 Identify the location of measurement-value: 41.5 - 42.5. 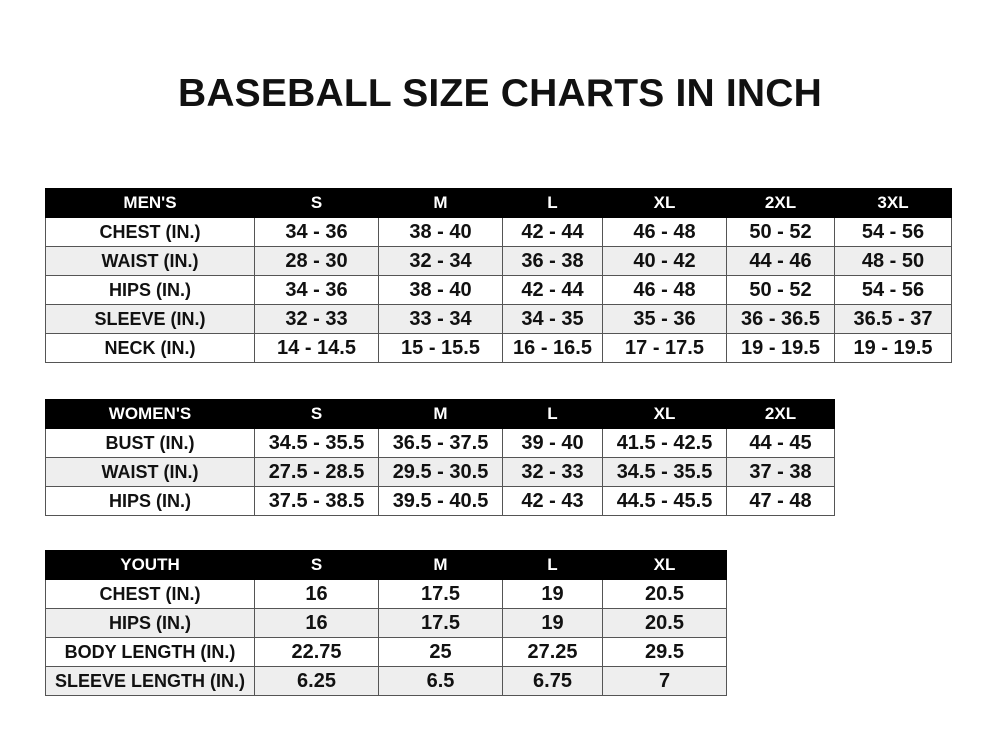
(664, 443).